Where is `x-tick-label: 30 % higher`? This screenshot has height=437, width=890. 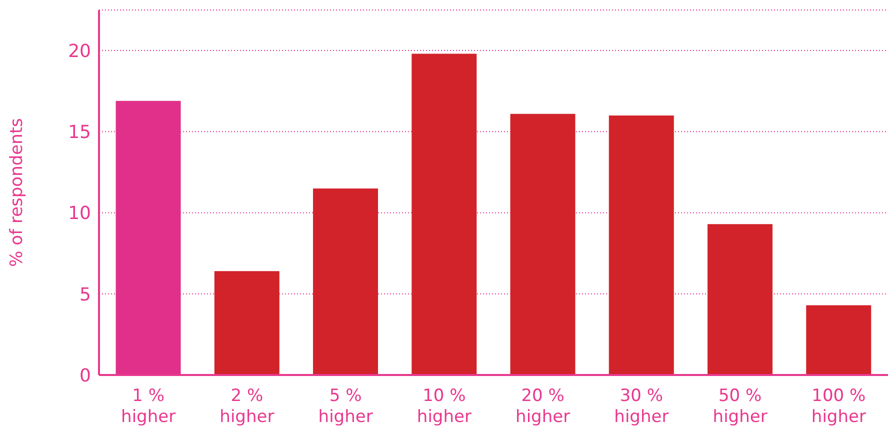
x-tick-label: 30 % higher is located at coordinates (641, 406).